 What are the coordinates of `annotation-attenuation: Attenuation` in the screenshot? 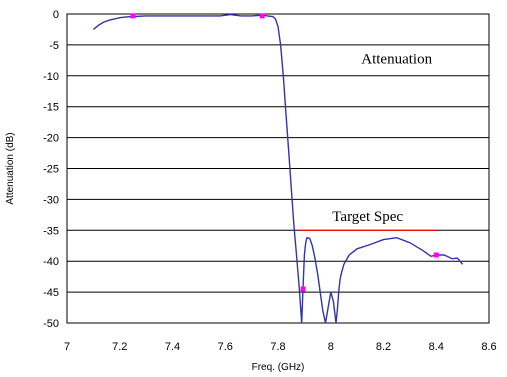 It's located at (396, 59).